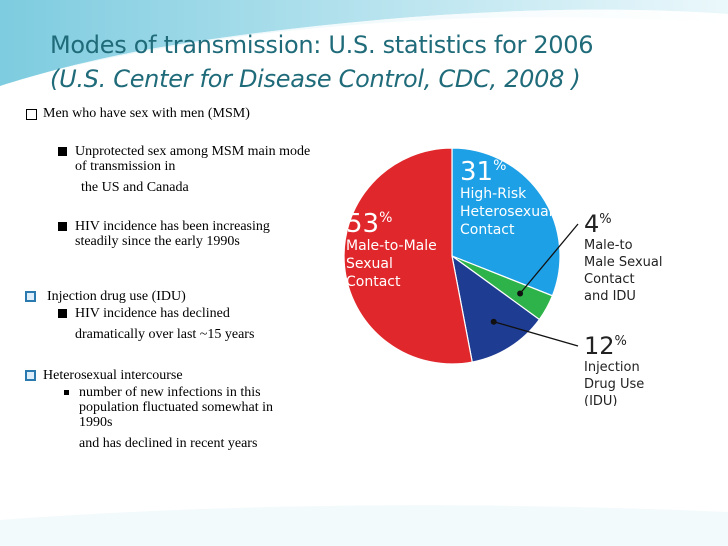  I want to click on bullet-hetero-sub1-cont: and has declined in recent years, so click(168, 443).